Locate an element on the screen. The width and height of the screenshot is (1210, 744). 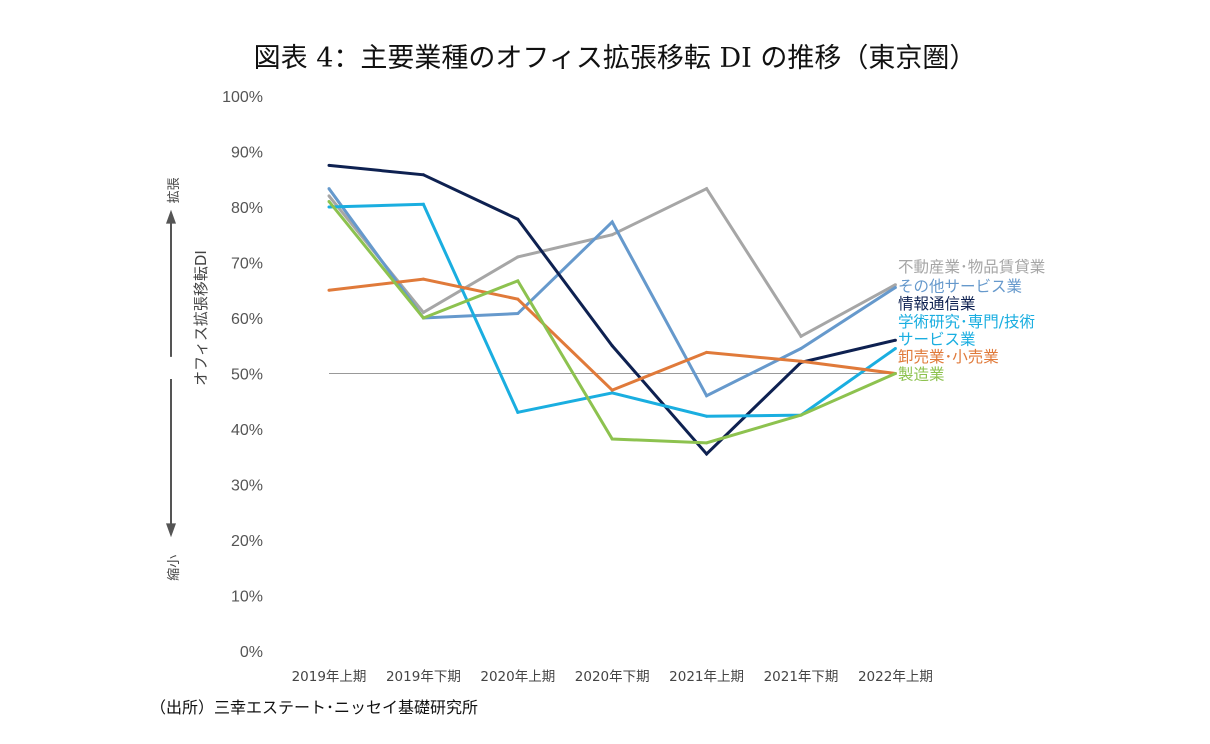
x-tick-label: 2022年上期 is located at coordinates (895, 677).